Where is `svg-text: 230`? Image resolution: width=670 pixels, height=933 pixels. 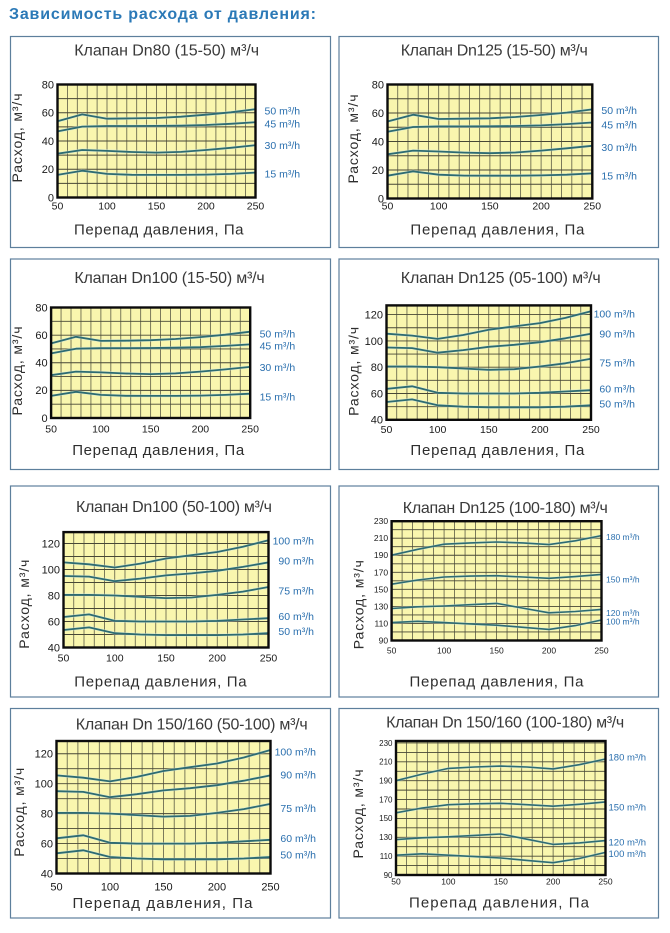 svg-text: 230 is located at coordinates (386, 743).